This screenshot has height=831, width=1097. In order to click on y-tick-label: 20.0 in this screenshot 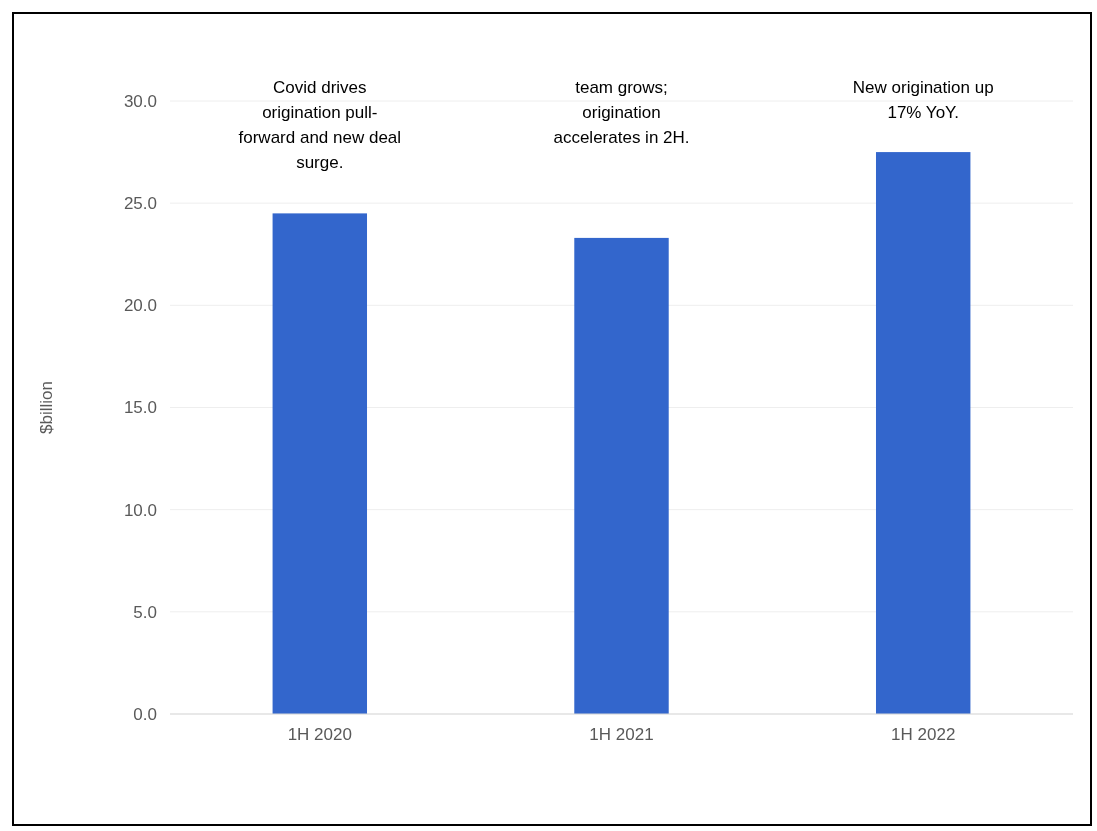, I will do `click(140, 306)`.